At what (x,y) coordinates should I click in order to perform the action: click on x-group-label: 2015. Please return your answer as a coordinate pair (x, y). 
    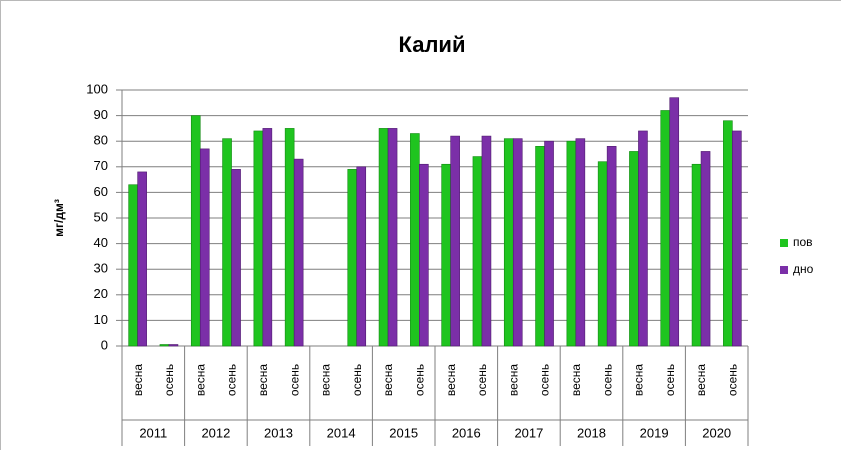
    Looking at the image, I should click on (403, 432).